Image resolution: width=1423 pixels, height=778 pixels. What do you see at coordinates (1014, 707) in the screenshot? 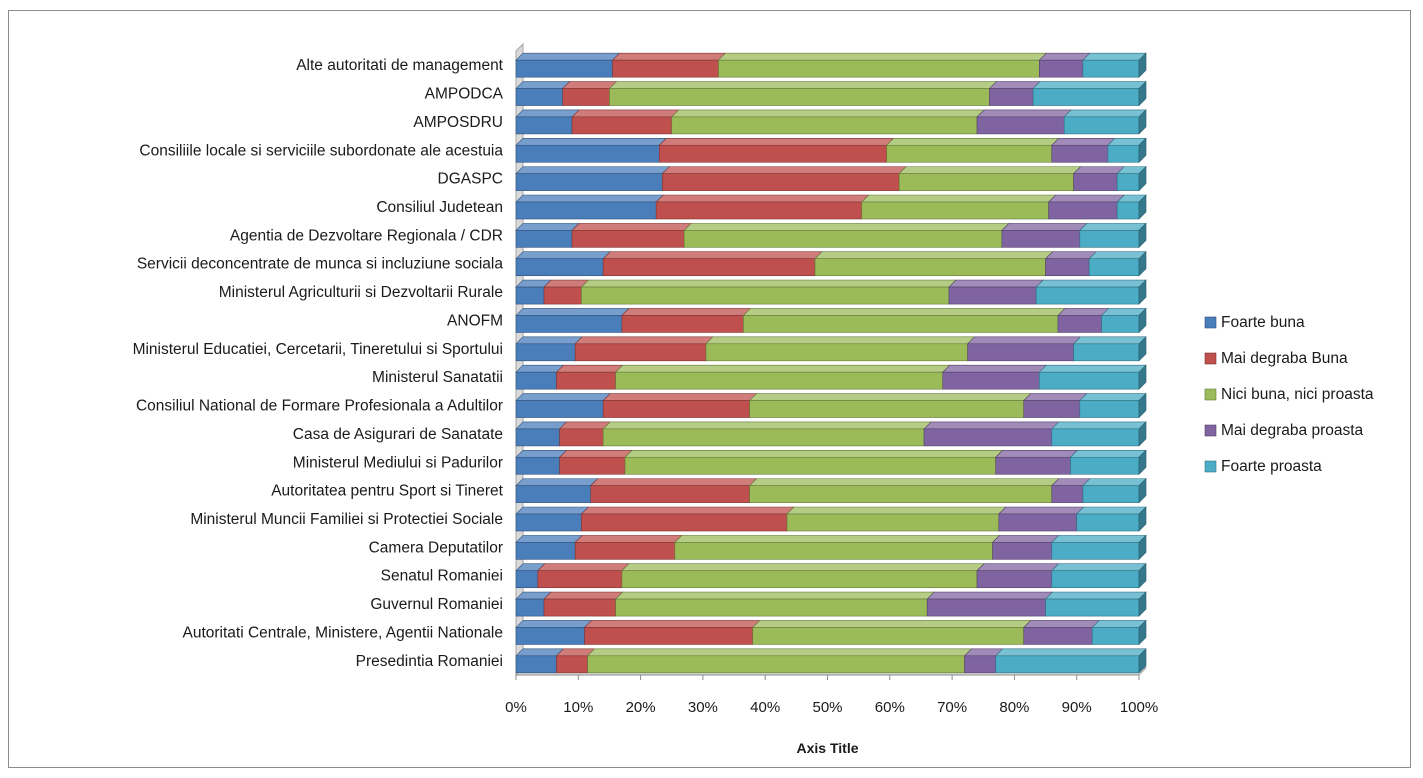
I see `x-tick-label: 80%` at bounding box center [1014, 707].